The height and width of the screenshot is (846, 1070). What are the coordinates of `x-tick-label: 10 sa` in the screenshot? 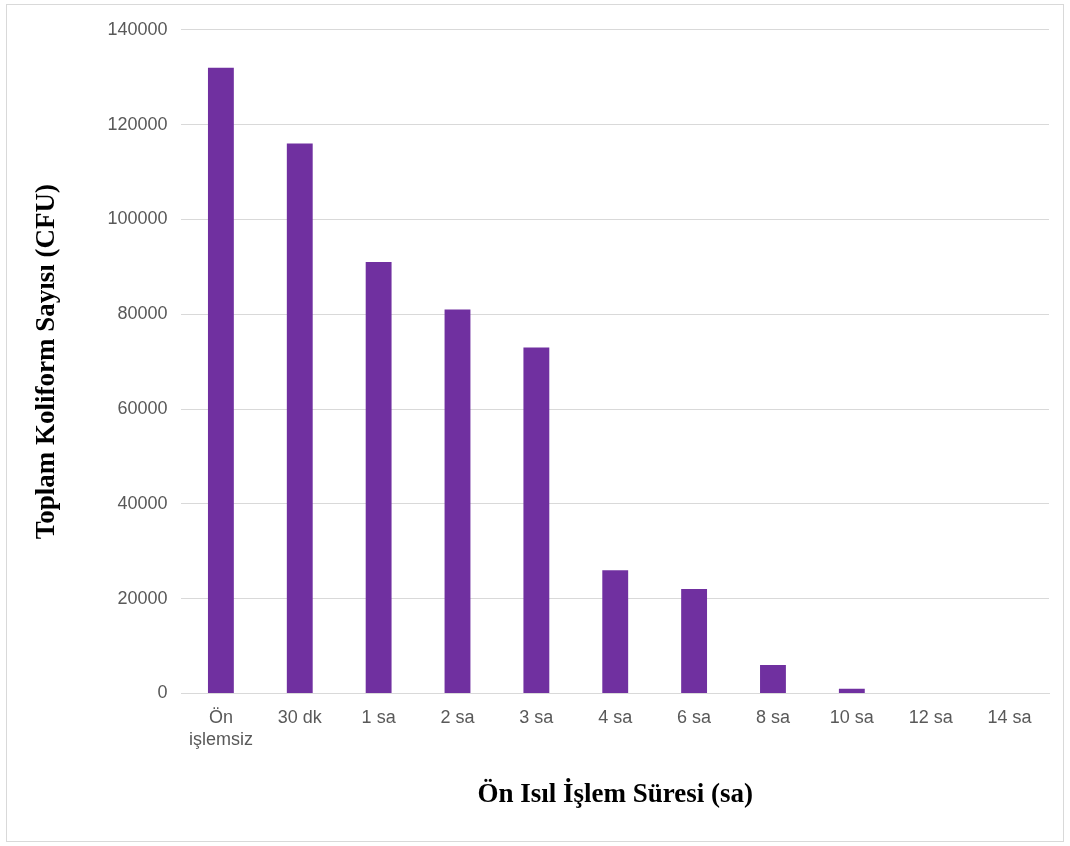 It's located at (852, 717).